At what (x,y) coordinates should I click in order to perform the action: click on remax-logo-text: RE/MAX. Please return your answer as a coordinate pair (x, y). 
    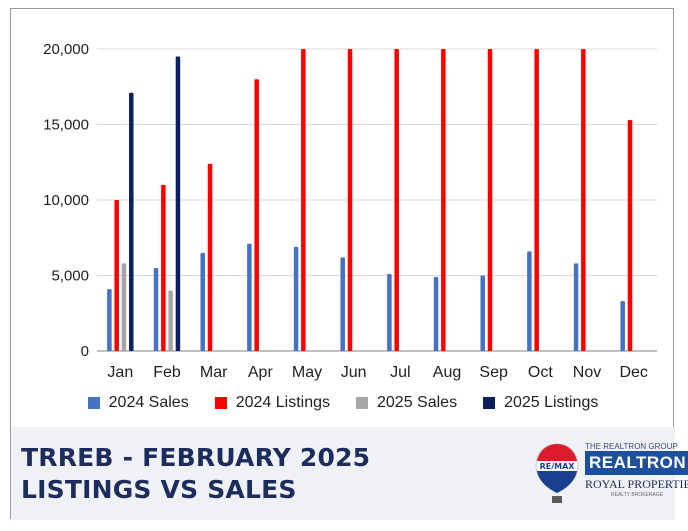
    Looking at the image, I should click on (558, 466).